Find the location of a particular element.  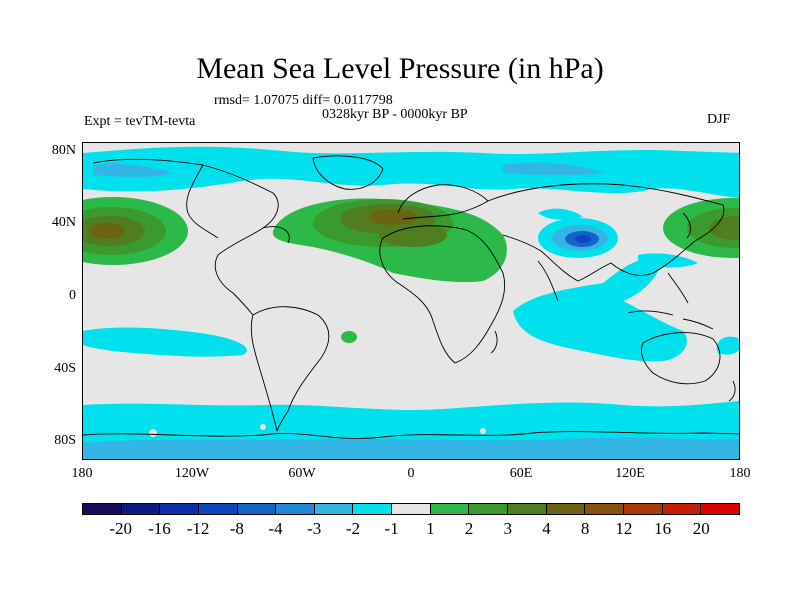

chart-title: Mean Sea Level Pressure (in hPa) is located at coordinates (400, 68).